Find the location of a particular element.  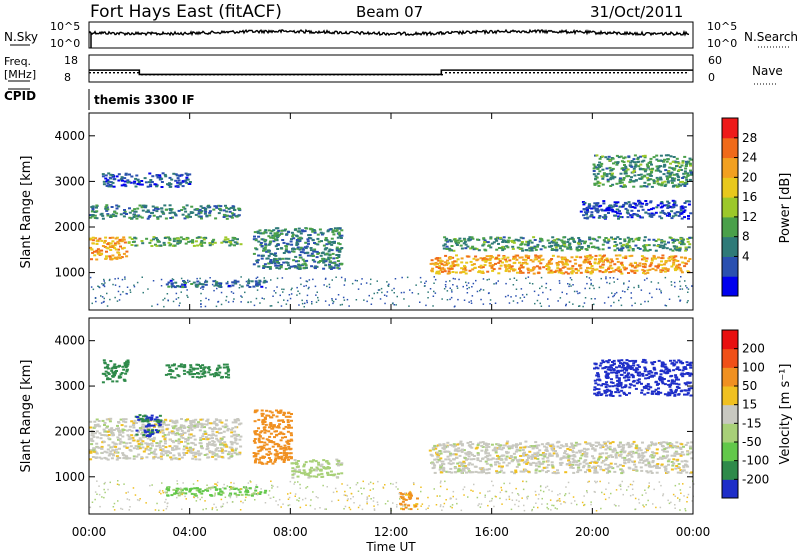

date-title: 31/Oct/2011 is located at coordinates (636, 12).